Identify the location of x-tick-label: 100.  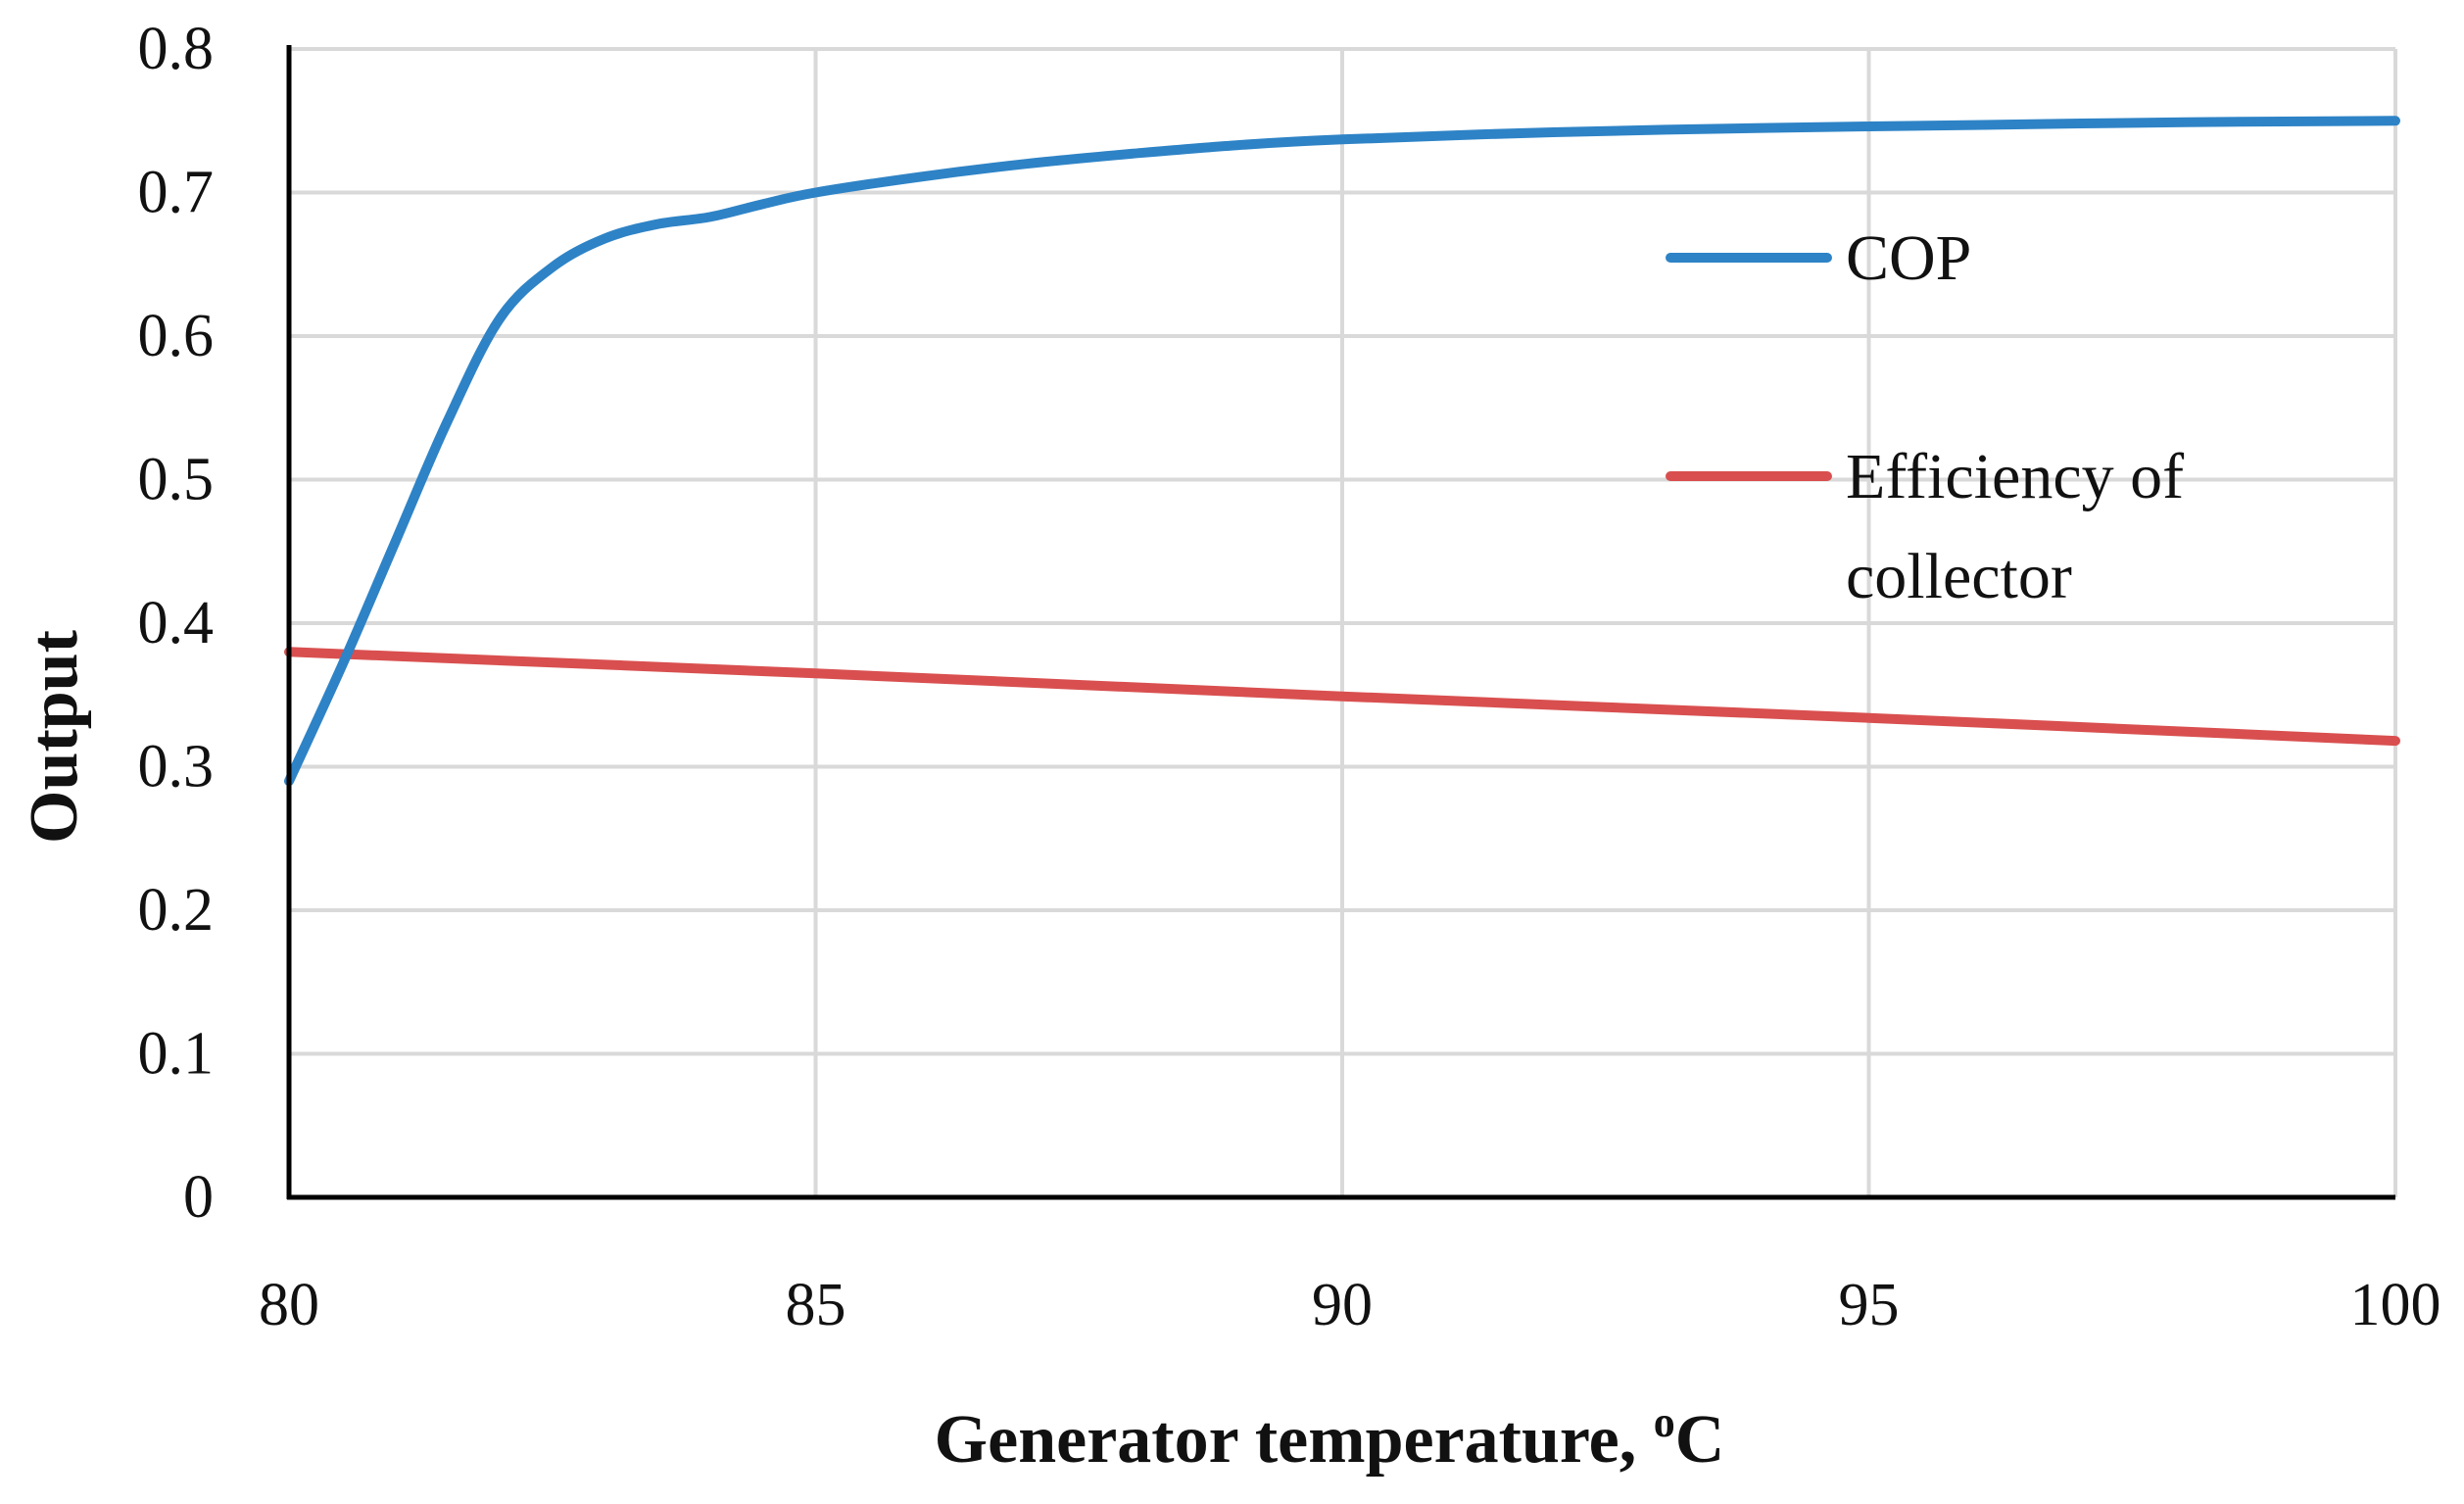
(2395, 1305).